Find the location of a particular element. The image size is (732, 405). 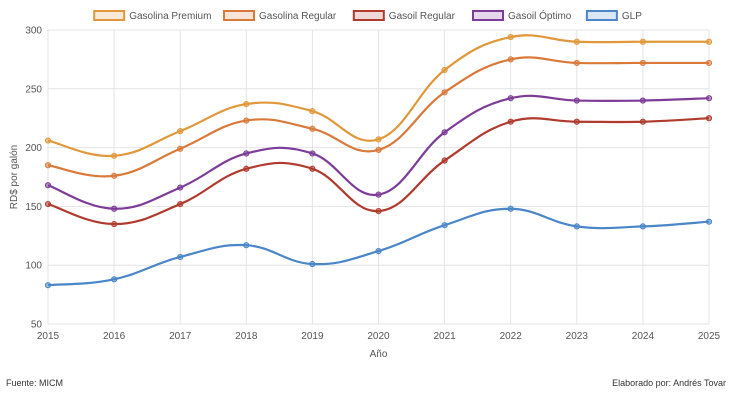

y-tick-label: 100 is located at coordinates (33, 266).